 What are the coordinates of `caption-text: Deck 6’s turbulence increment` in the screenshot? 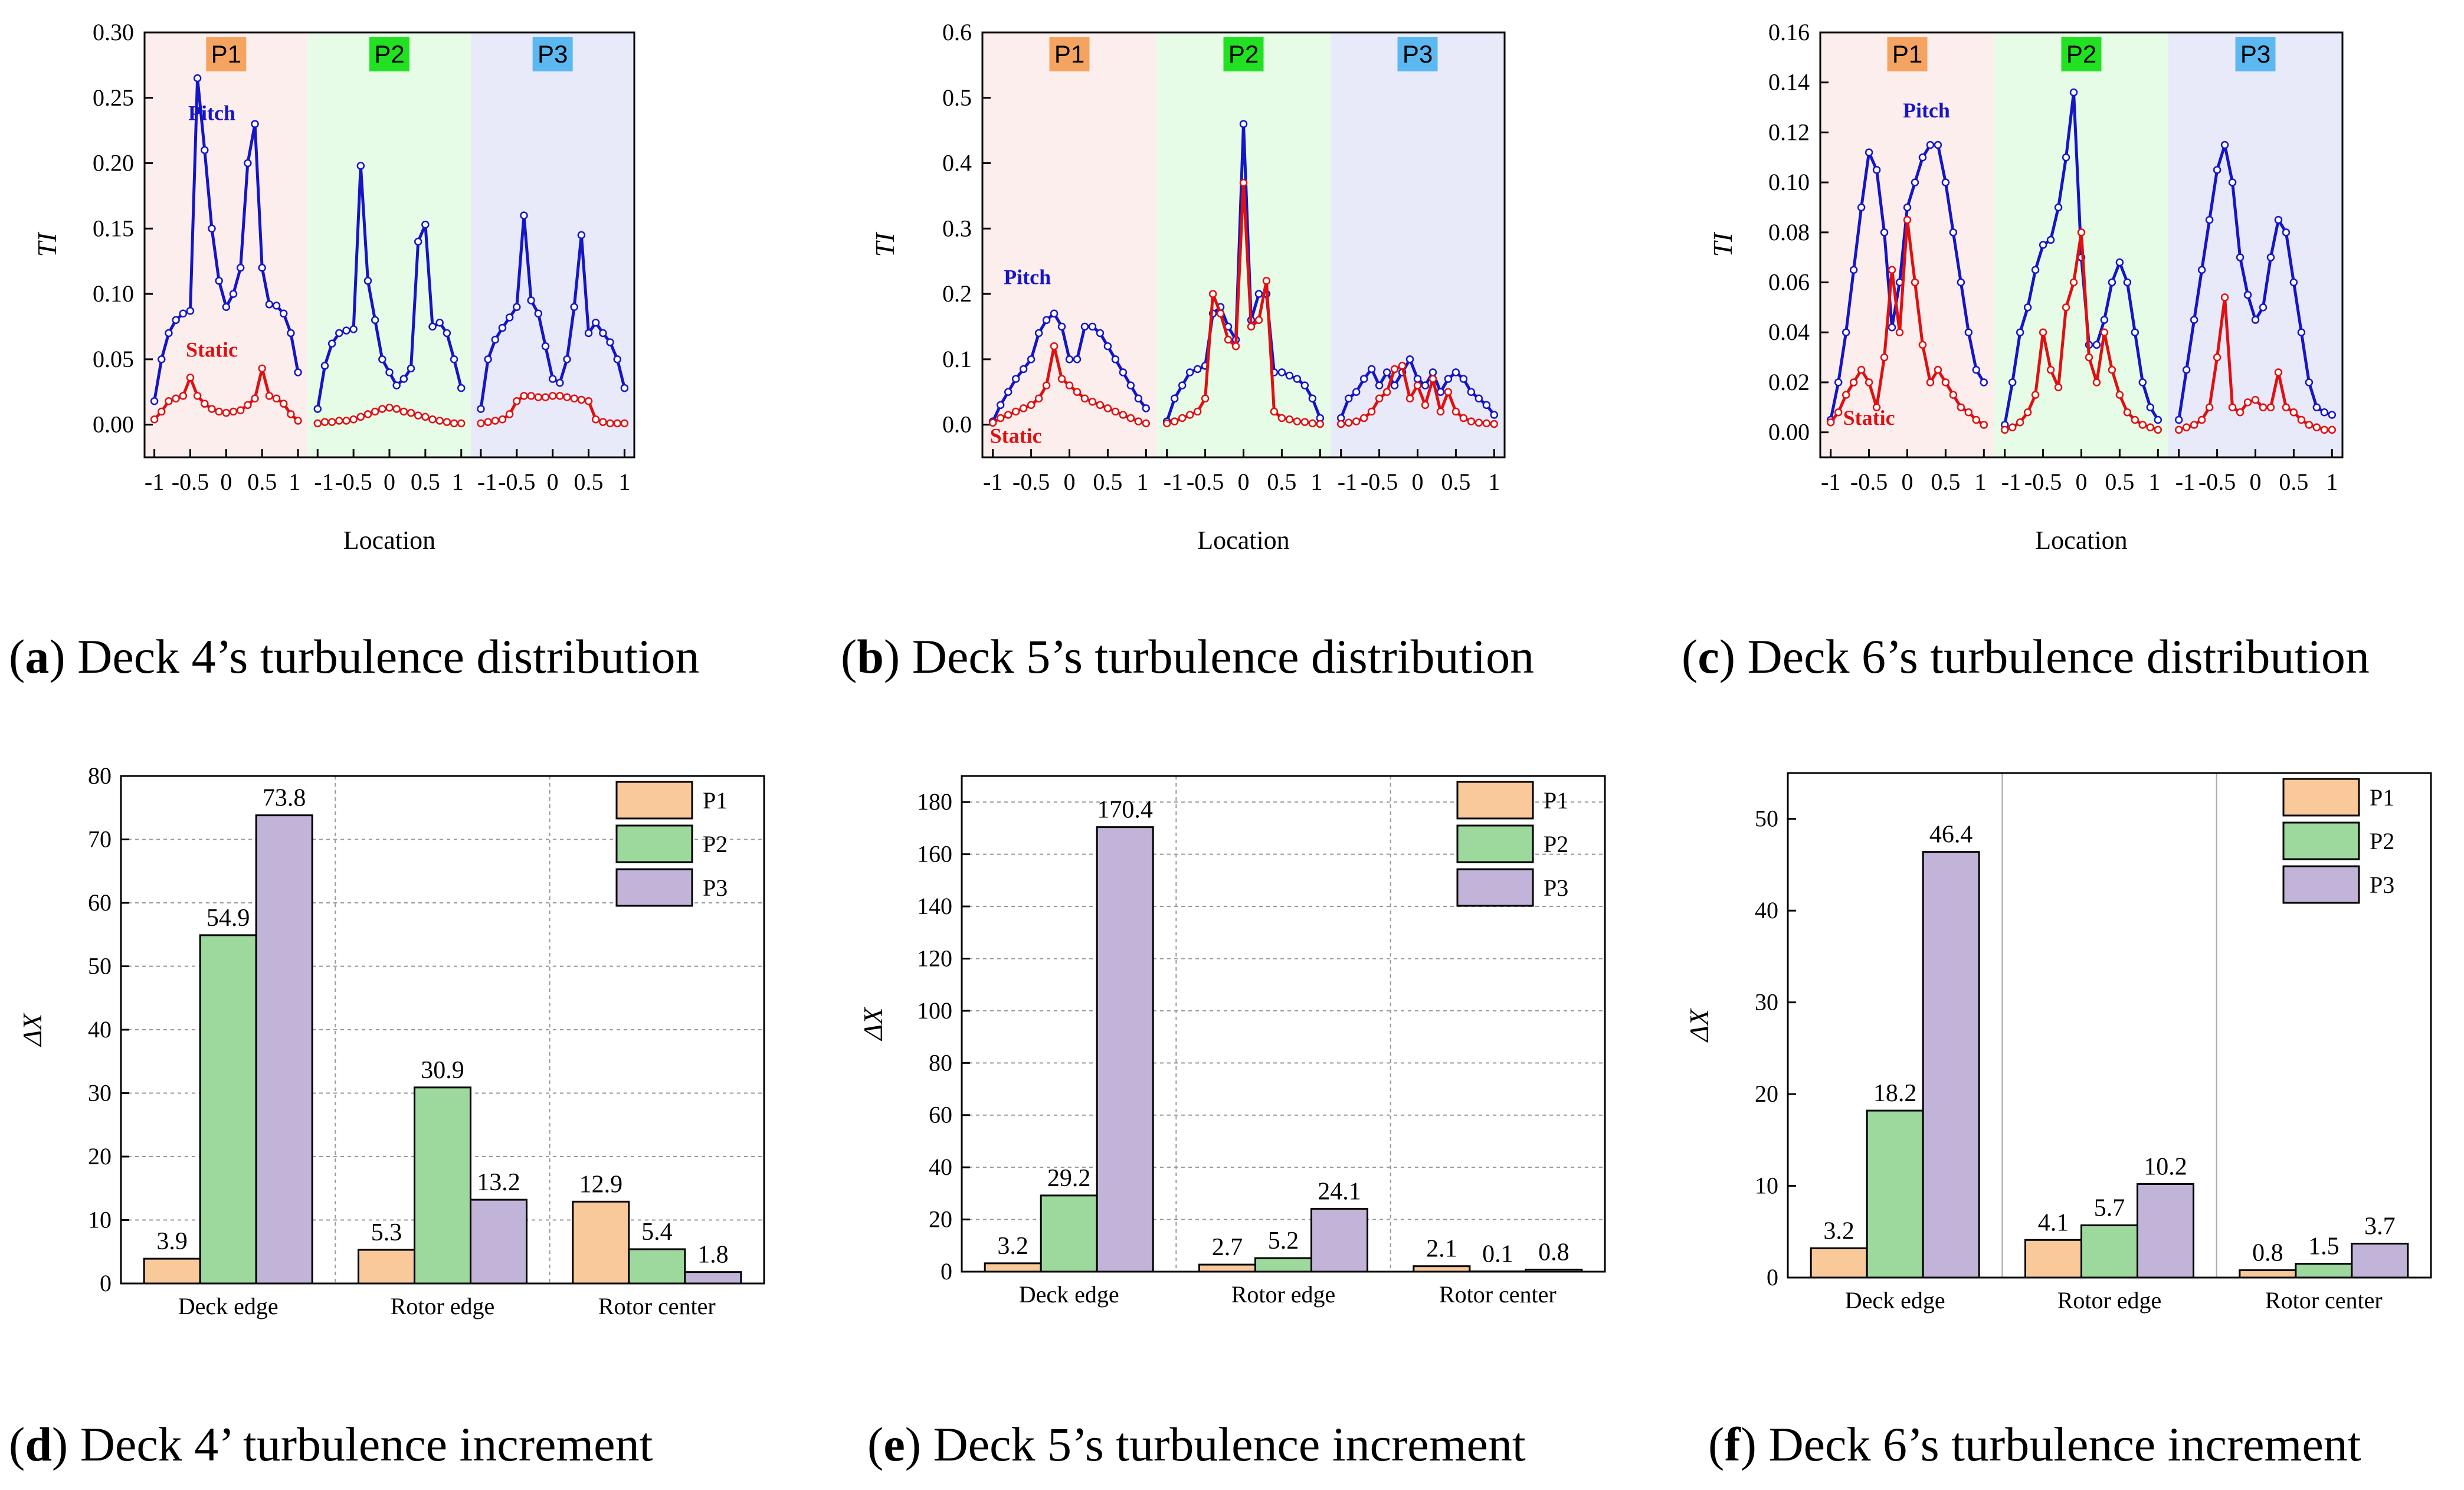 It's located at (2059, 1444).